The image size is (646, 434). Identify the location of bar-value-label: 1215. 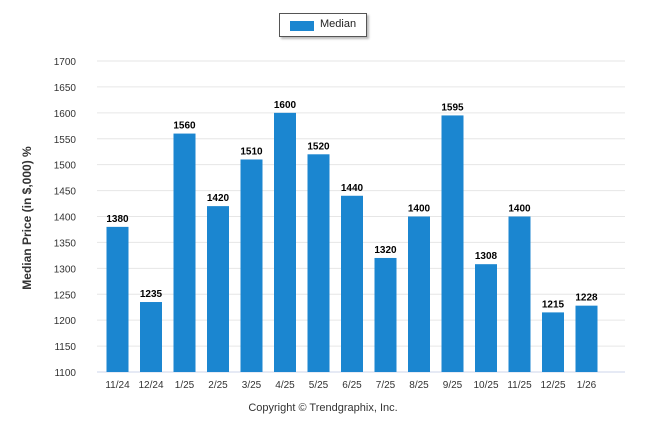
(553, 304).